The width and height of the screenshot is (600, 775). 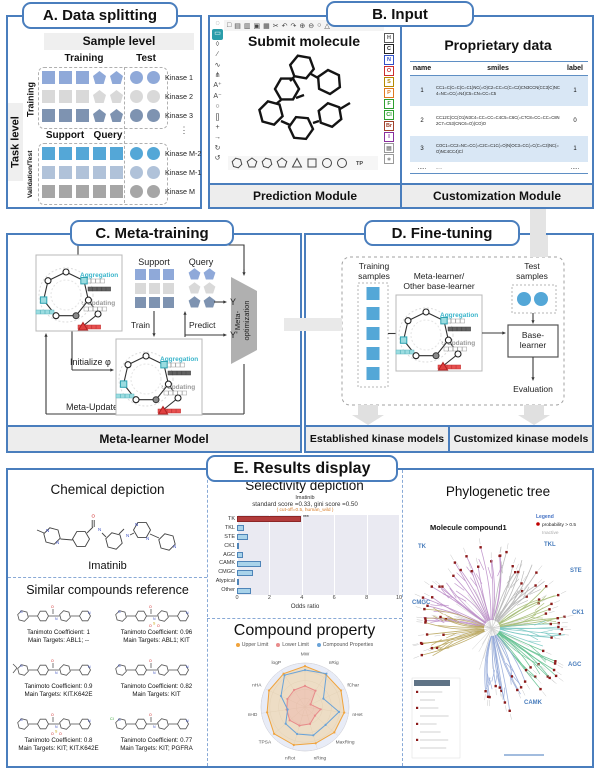 What do you see at coordinates (389, 126) in the screenshot?
I see `element-button-Br: Br` at bounding box center [389, 126].